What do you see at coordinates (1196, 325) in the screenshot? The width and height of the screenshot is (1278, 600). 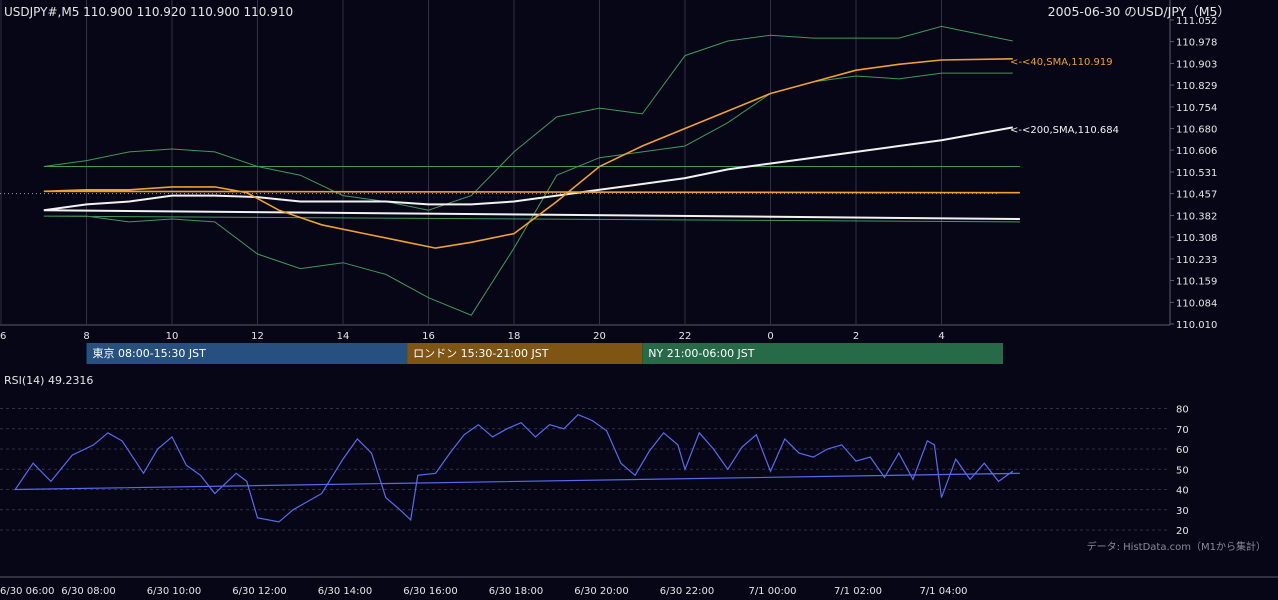 I see `price-tick-label: 110.010` at bounding box center [1196, 325].